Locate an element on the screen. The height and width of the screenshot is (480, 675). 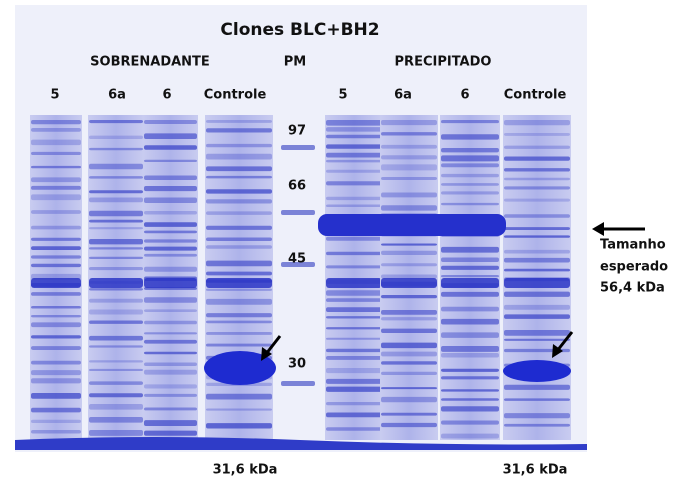
marker-size: 30 is located at coordinates (297, 364).